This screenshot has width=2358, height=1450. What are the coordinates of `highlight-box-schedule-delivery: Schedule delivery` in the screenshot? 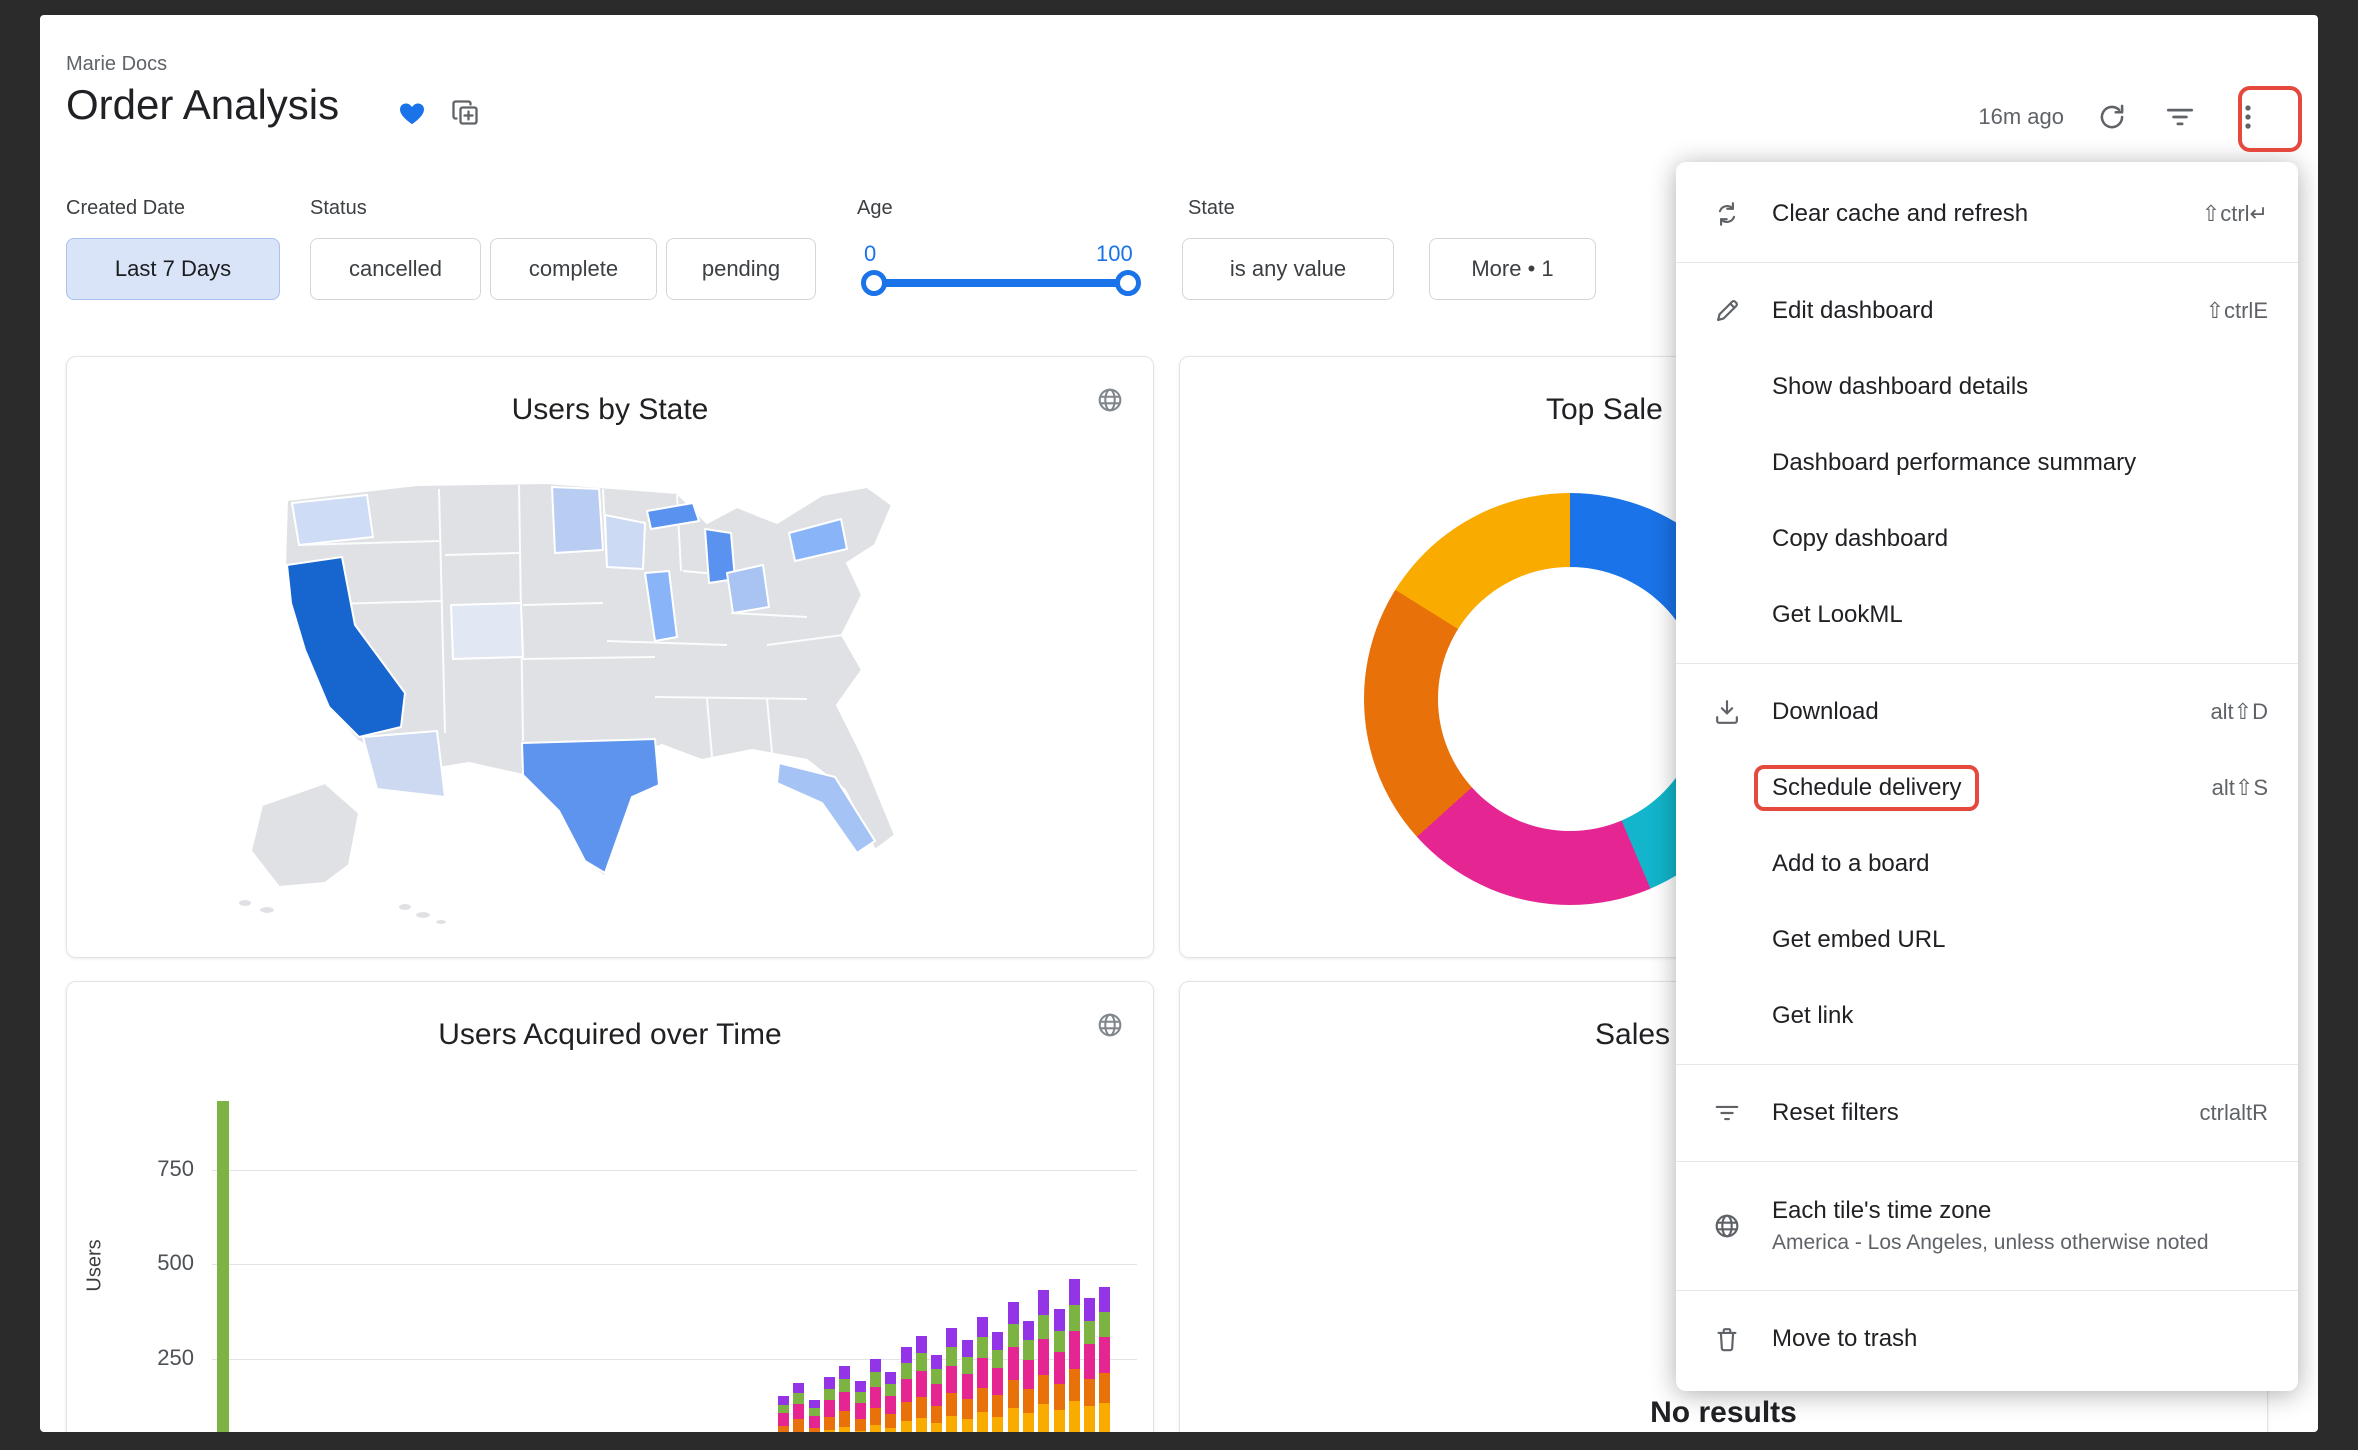 It's located at (1867, 788).